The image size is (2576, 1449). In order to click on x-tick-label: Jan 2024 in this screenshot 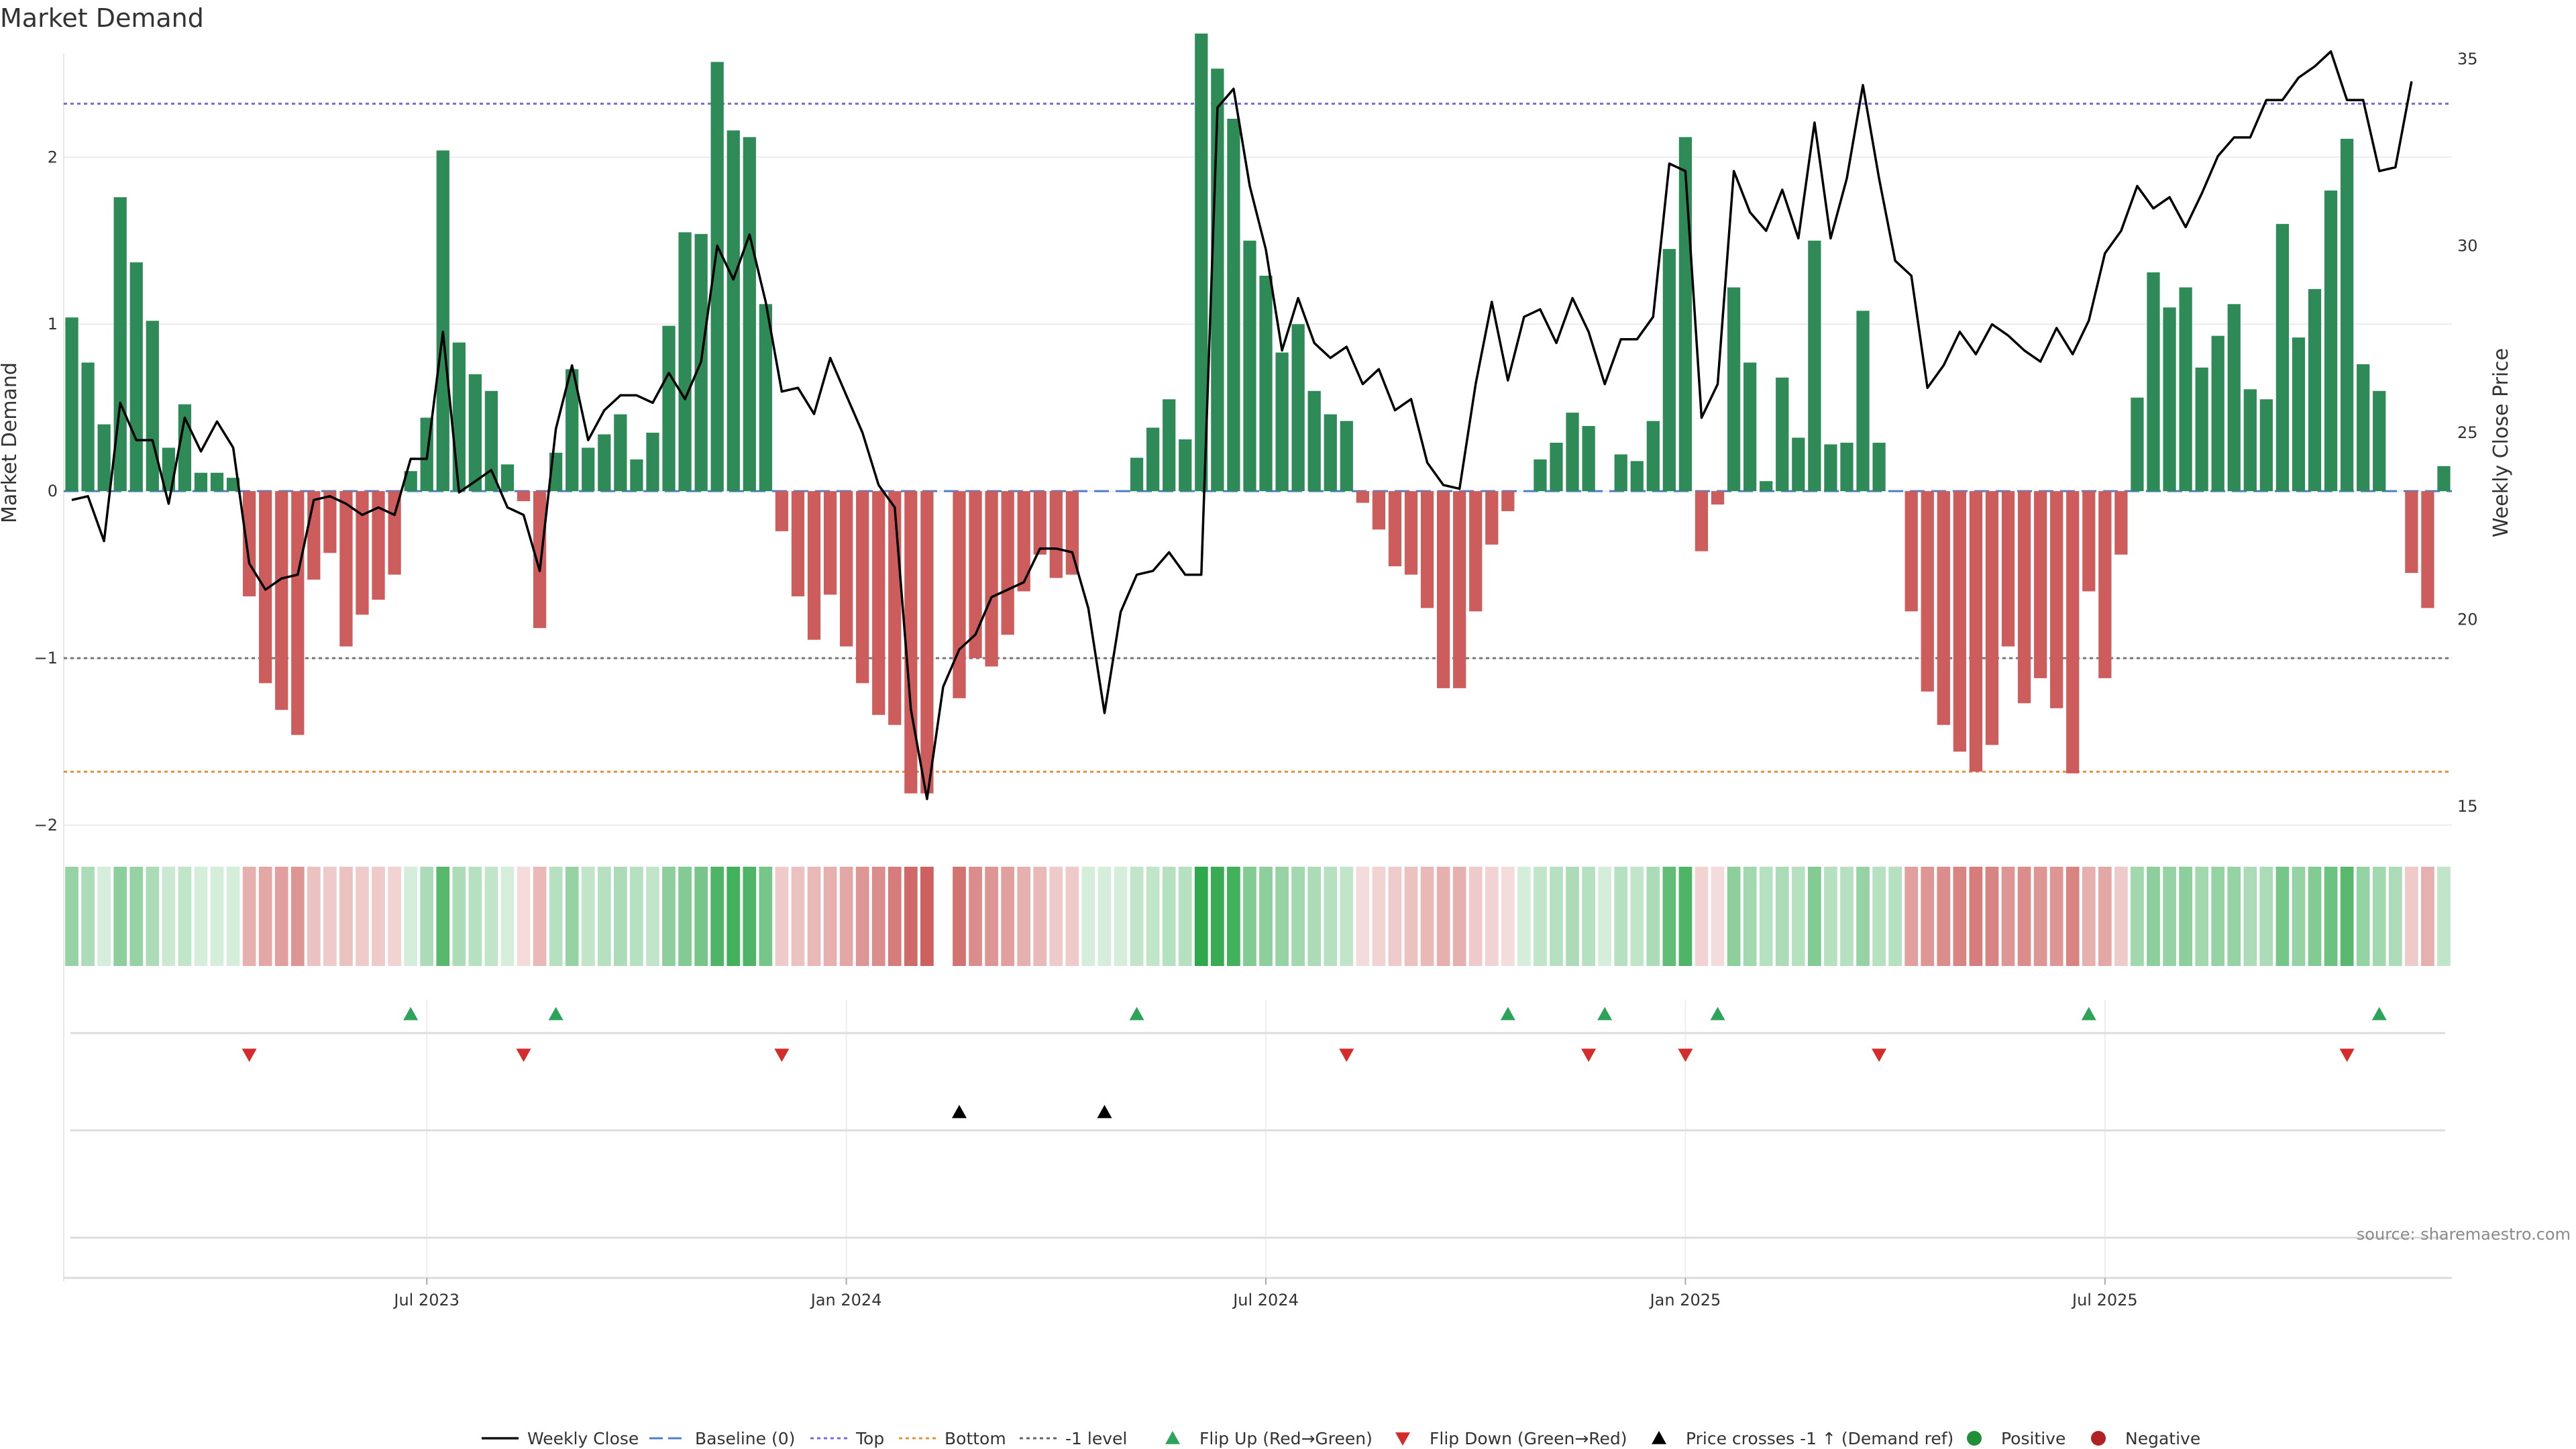, I will do `click(846, 1300)`.